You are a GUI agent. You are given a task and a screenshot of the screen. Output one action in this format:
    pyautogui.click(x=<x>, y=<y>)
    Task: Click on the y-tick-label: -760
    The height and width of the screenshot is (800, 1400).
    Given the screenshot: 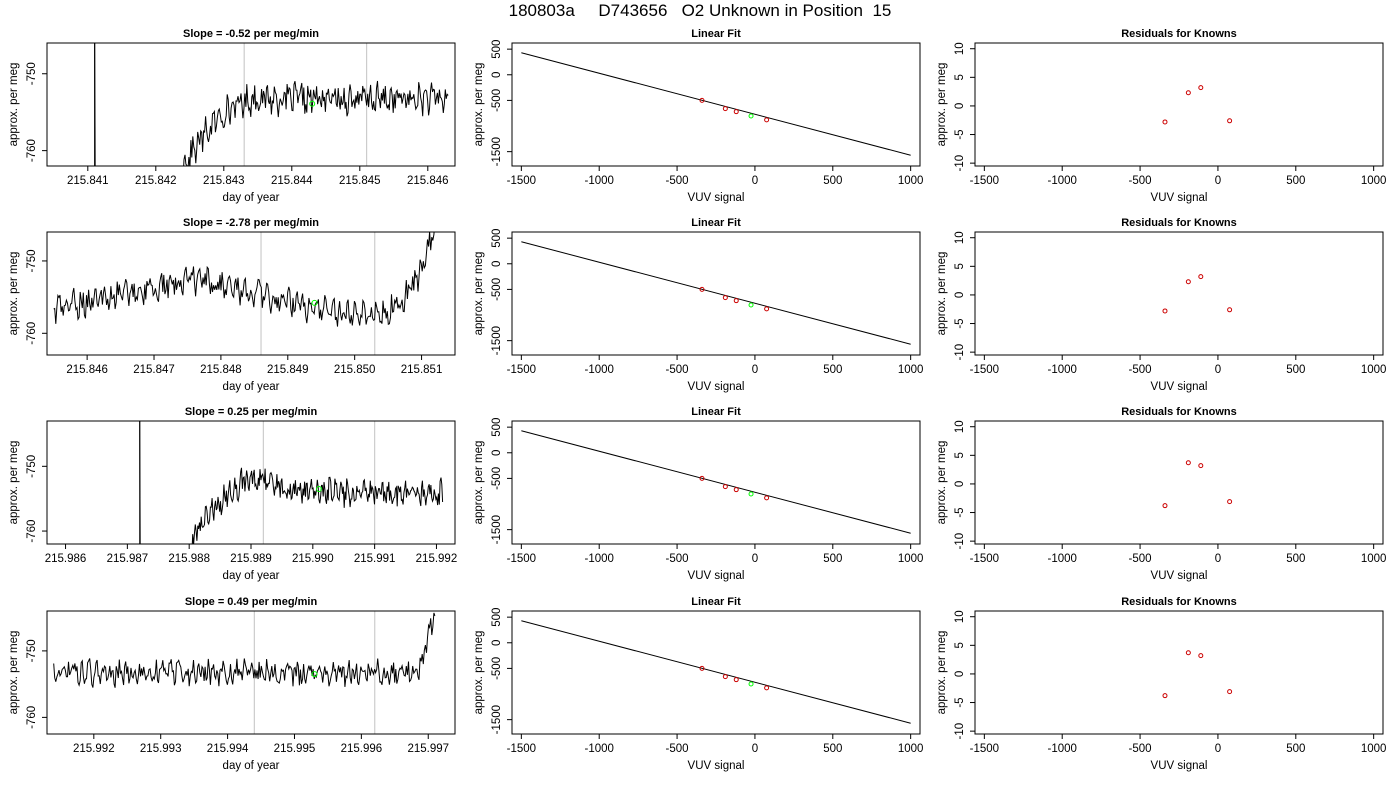 What is the action you would take?
    pyautogui.click(x=32, y=717)
    